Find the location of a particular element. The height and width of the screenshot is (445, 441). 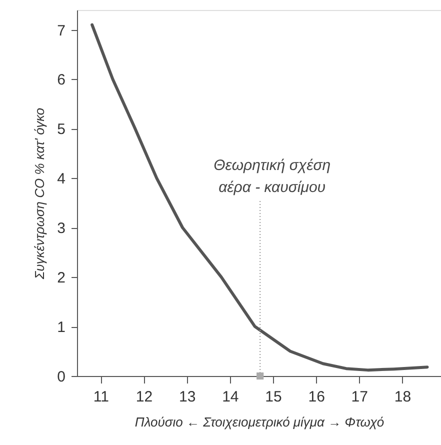

x-tick-label: 14 is located at coordinates (230, 397).